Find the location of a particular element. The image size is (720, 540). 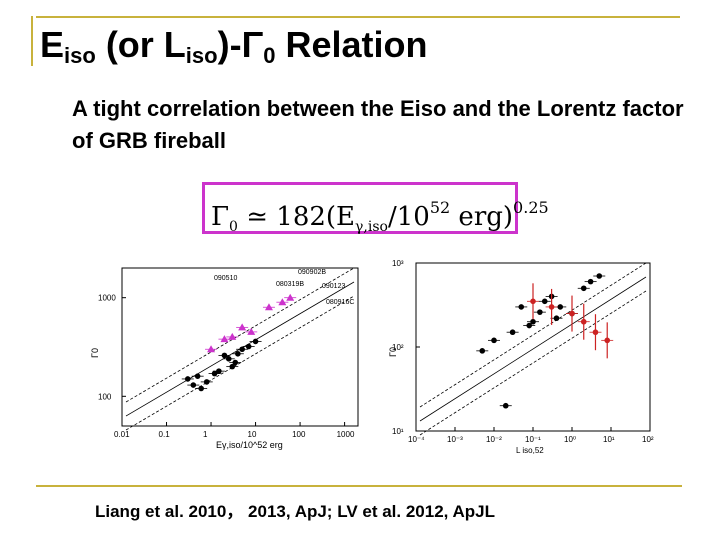

left-xlabel: Eγ,iso/10^52 erg is located at coordinates (249, 445).